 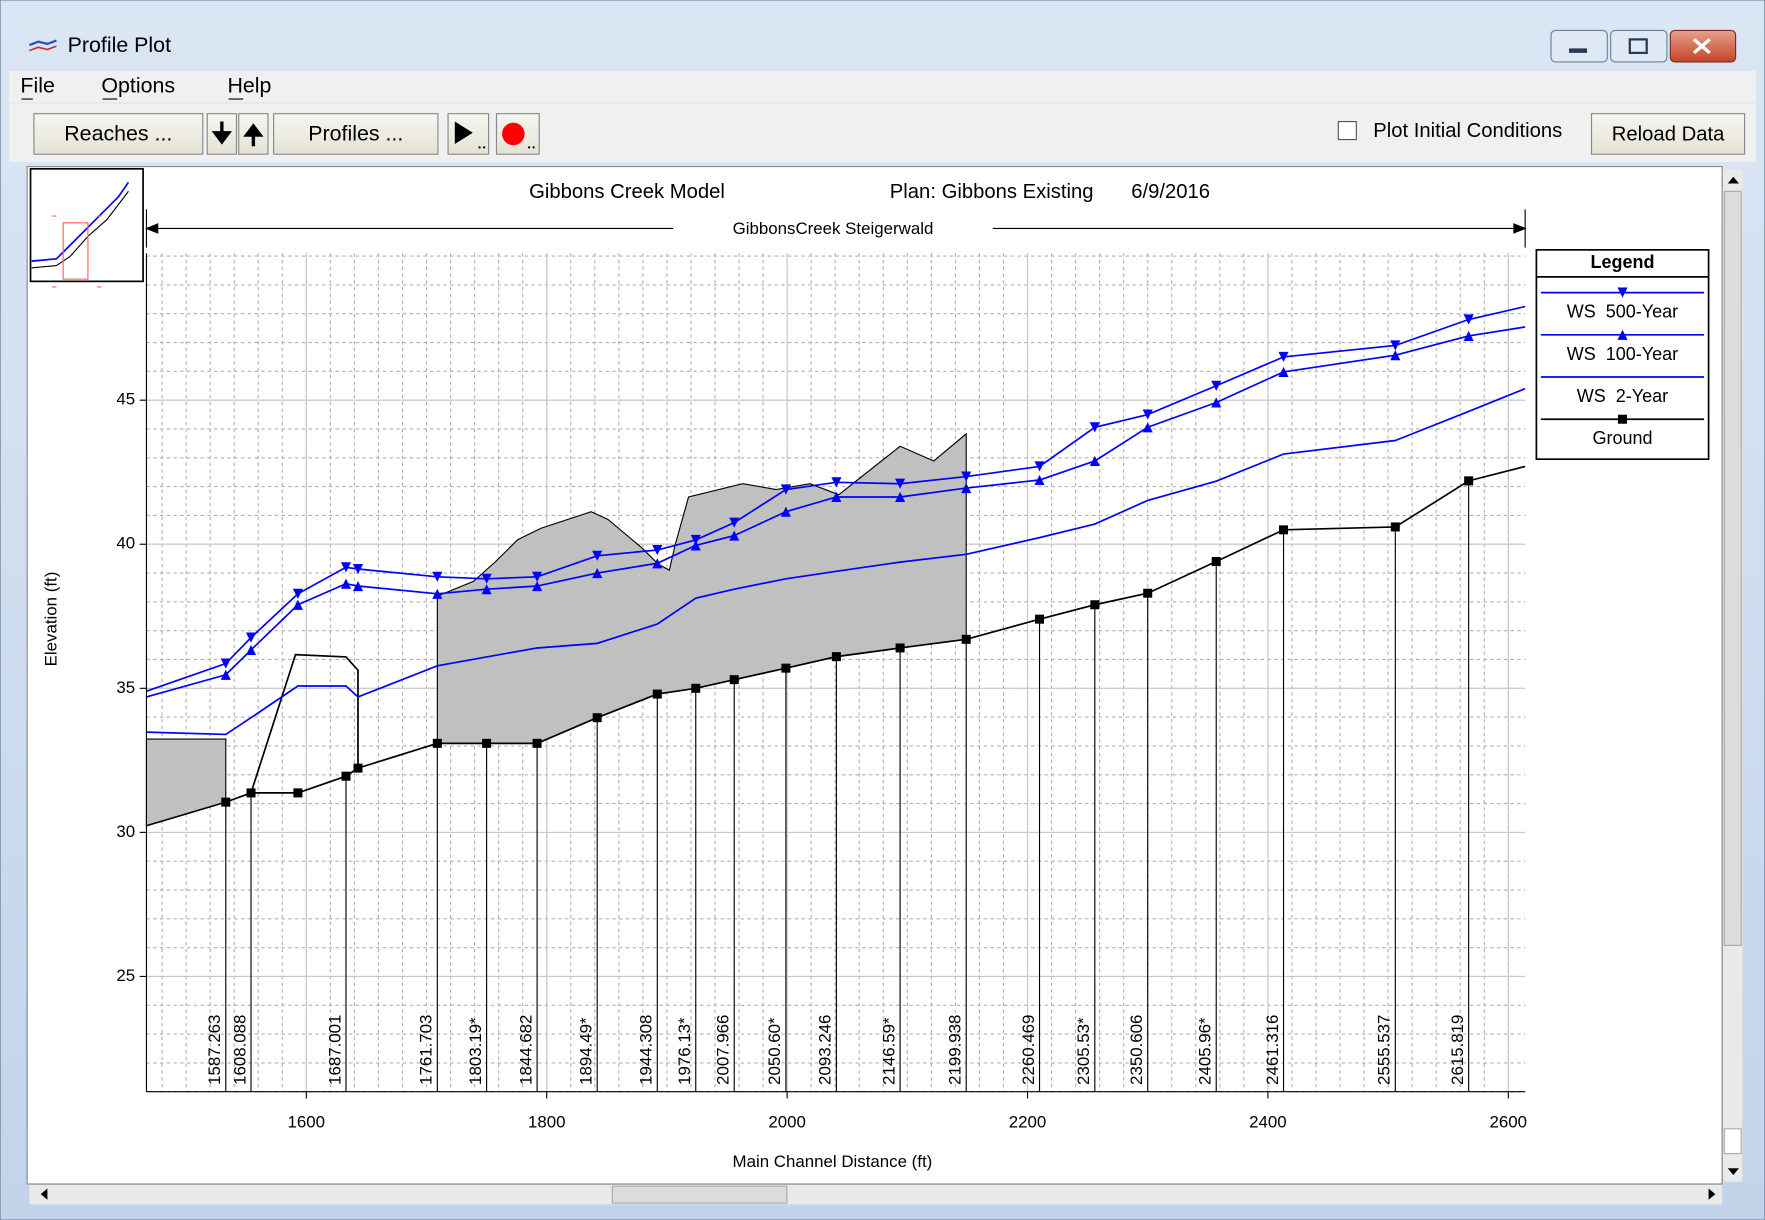 I want to click on menu-bar, so click(x=882, y=86).